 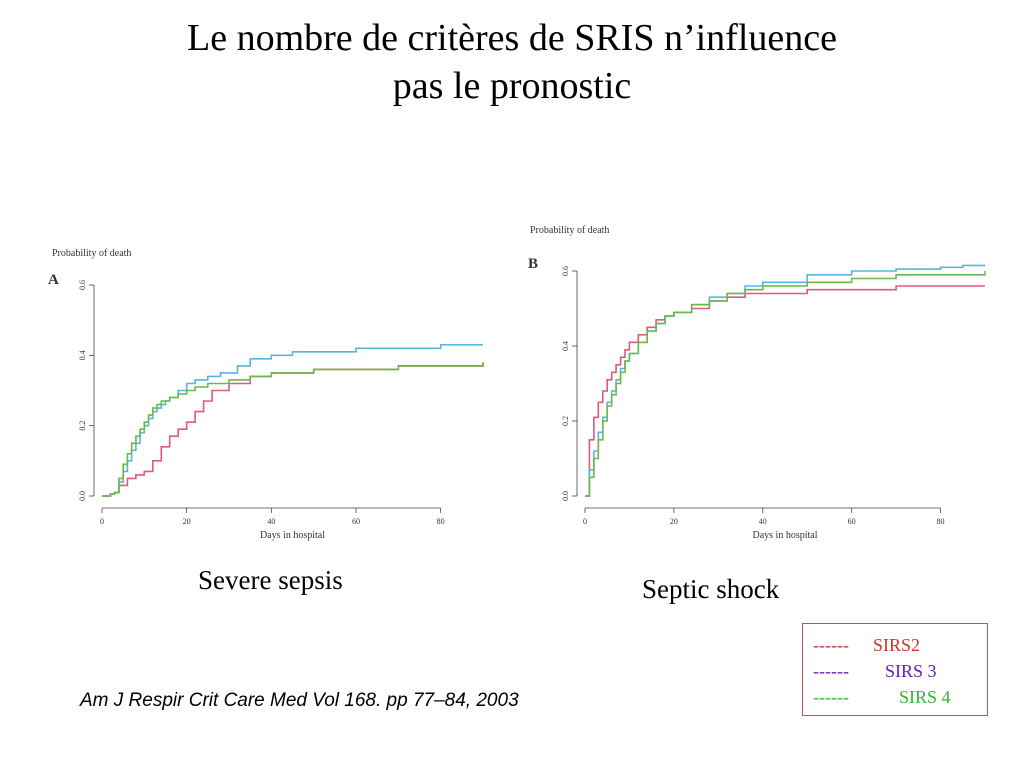 What do you see at coordinates (911, 671) in the screenshot?
I see `legend-label: SIRS 3` at bounding box center [911, 671].